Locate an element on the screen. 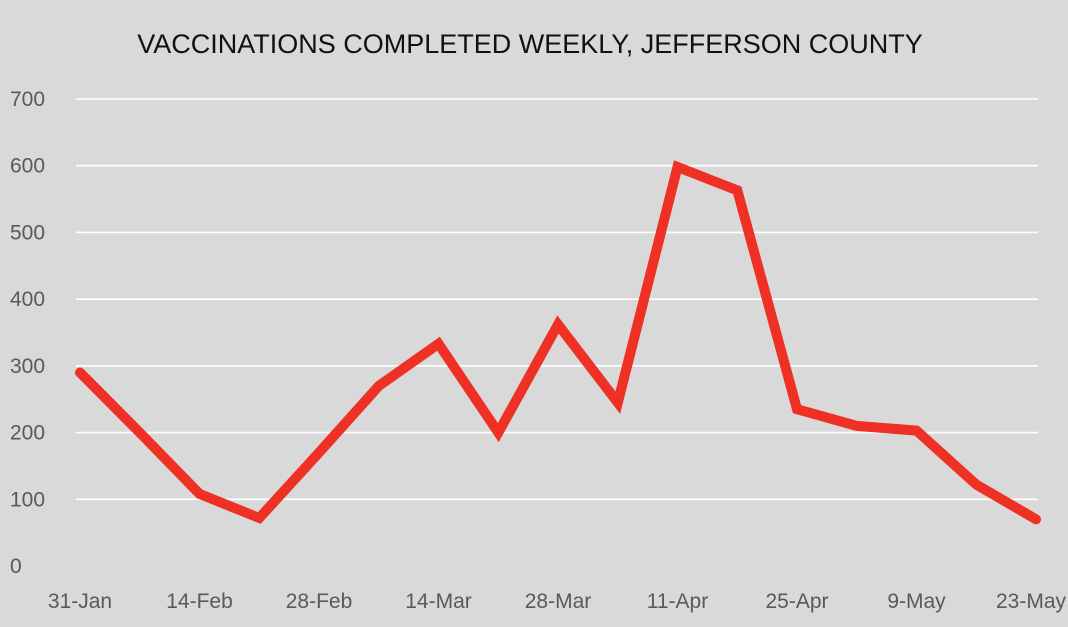 This screenshot has width=1068, height=627. y-tick-label: 500 is located at coordinates (27, 232).